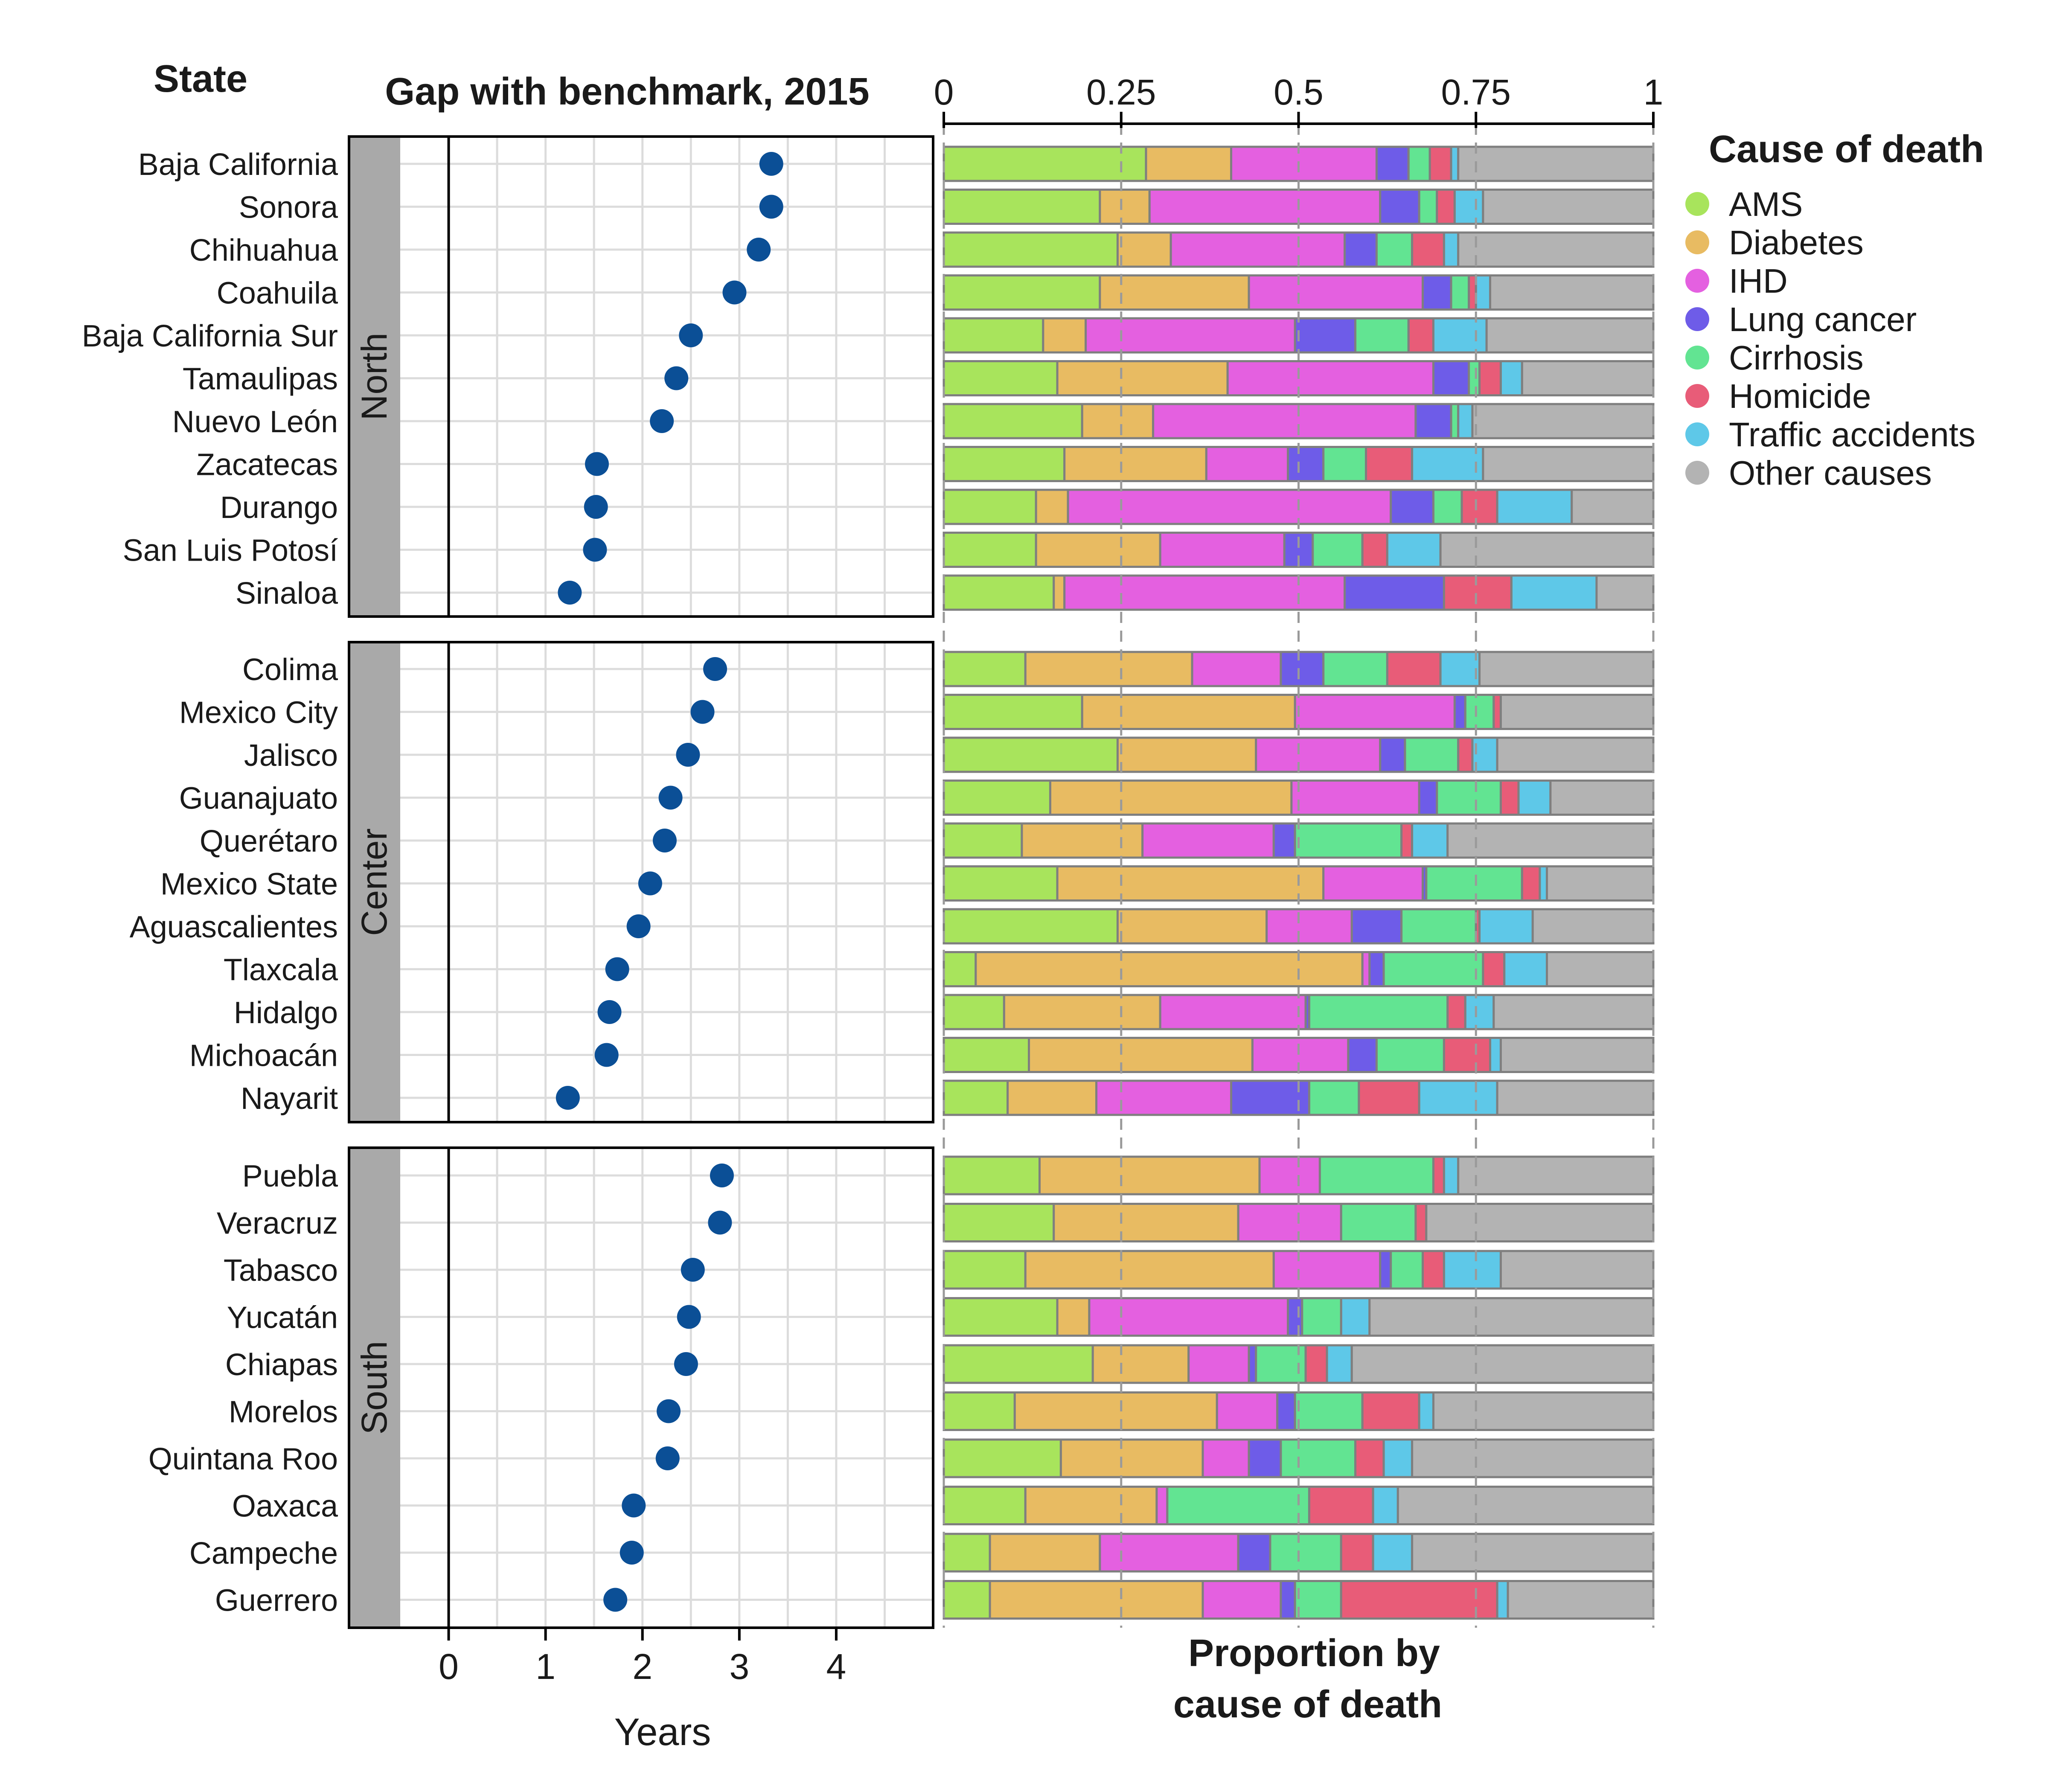  I want to click on bar-segment-nayarit-homicide, so click(1389, 1097).